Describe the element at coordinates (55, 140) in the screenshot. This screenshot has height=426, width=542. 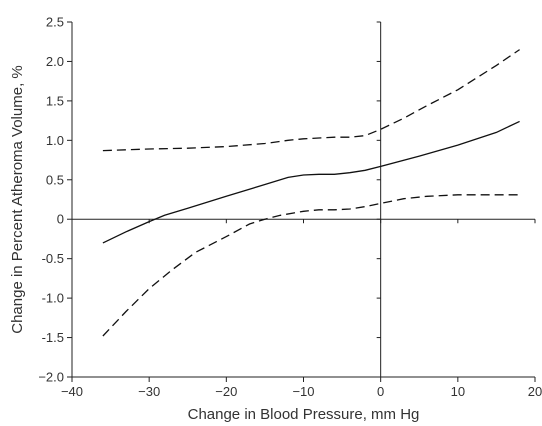
I see `y-tick-label: 1.0` at that location.